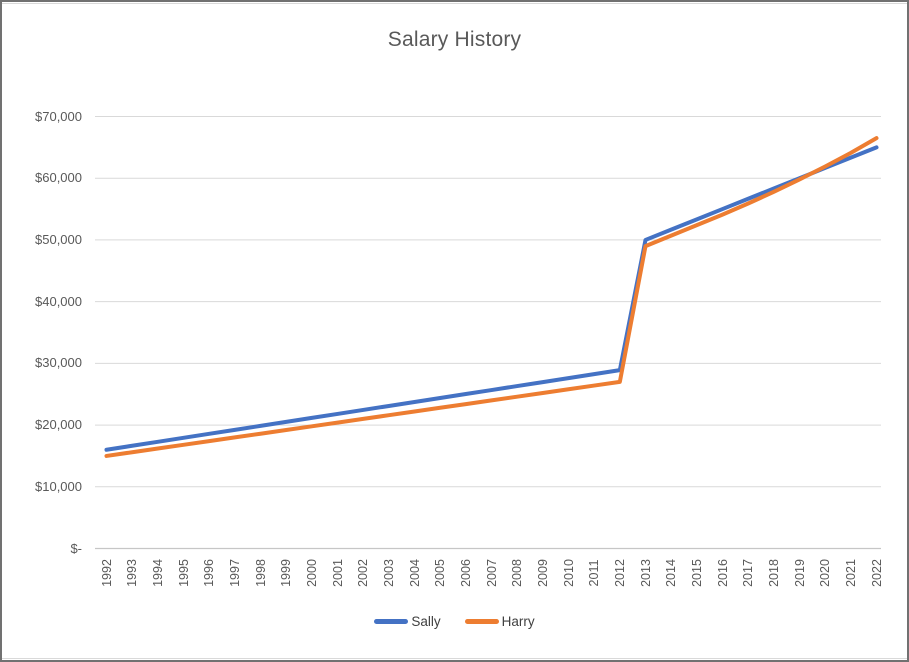  I want to click on sally-line-swatch, so click(391, 621).